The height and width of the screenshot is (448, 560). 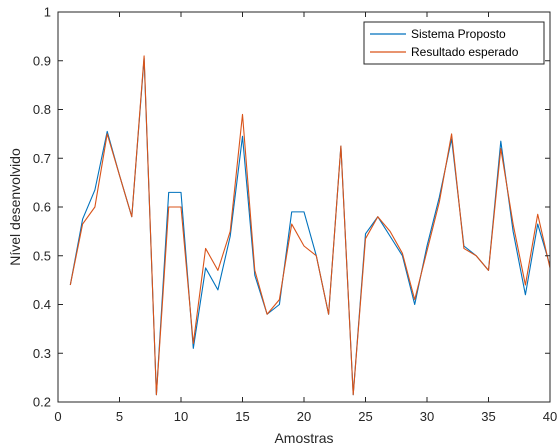 I want to click on y-tick-label: 0.2, so click(x=42, y=402).